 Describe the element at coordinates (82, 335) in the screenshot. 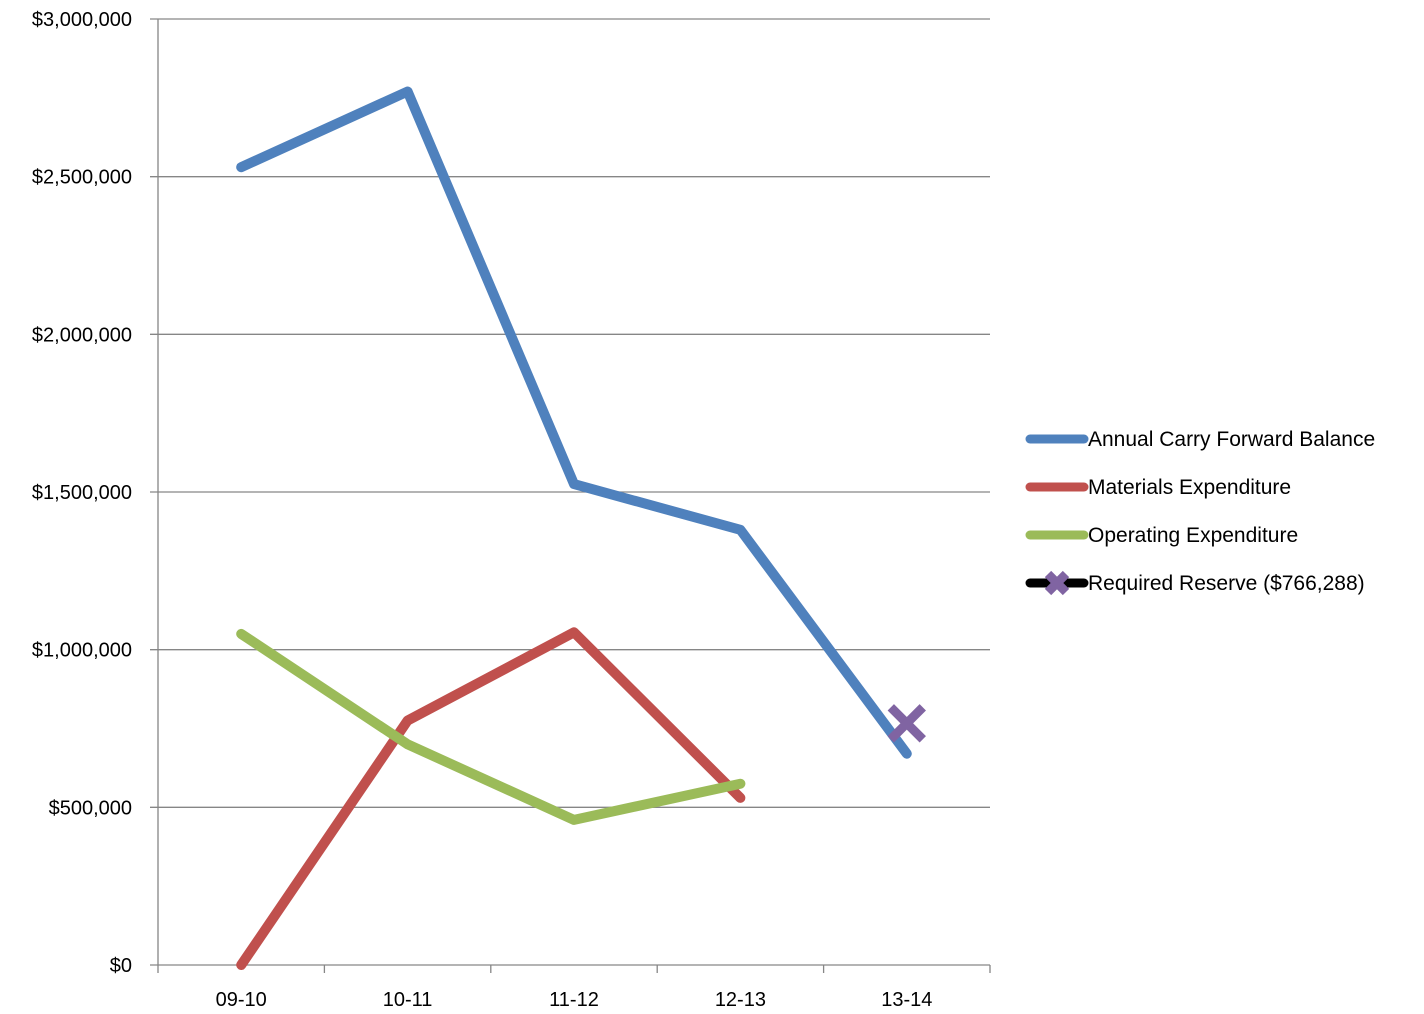

I see `y-tick-label: $2,000,000` at that location.